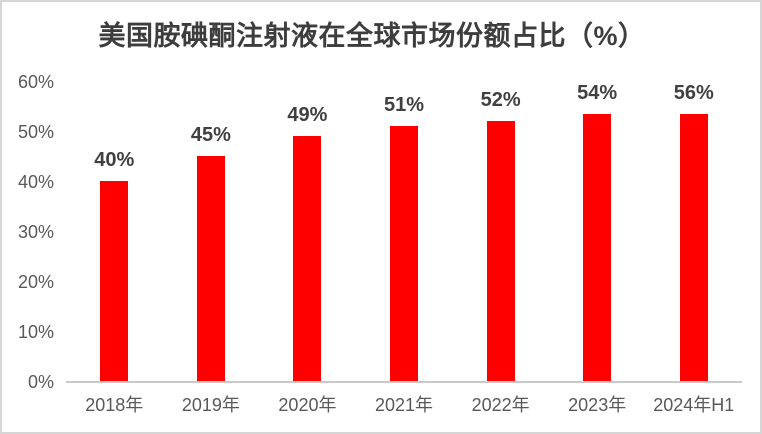  I want to click on y-tick-label: 10%, so click(35, 332).